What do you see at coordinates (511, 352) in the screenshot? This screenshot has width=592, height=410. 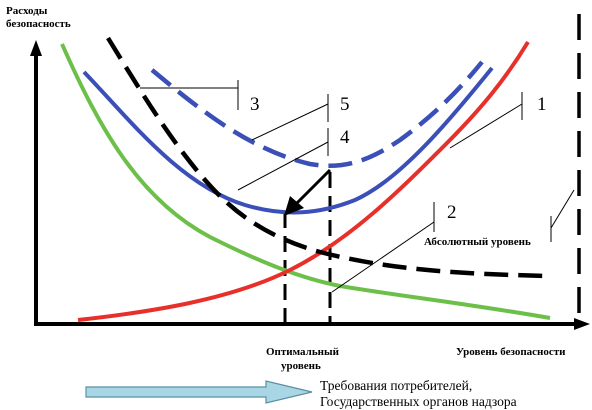 I see `x-axis-label: Уровень безопасности` at bounding box center [511, 352].